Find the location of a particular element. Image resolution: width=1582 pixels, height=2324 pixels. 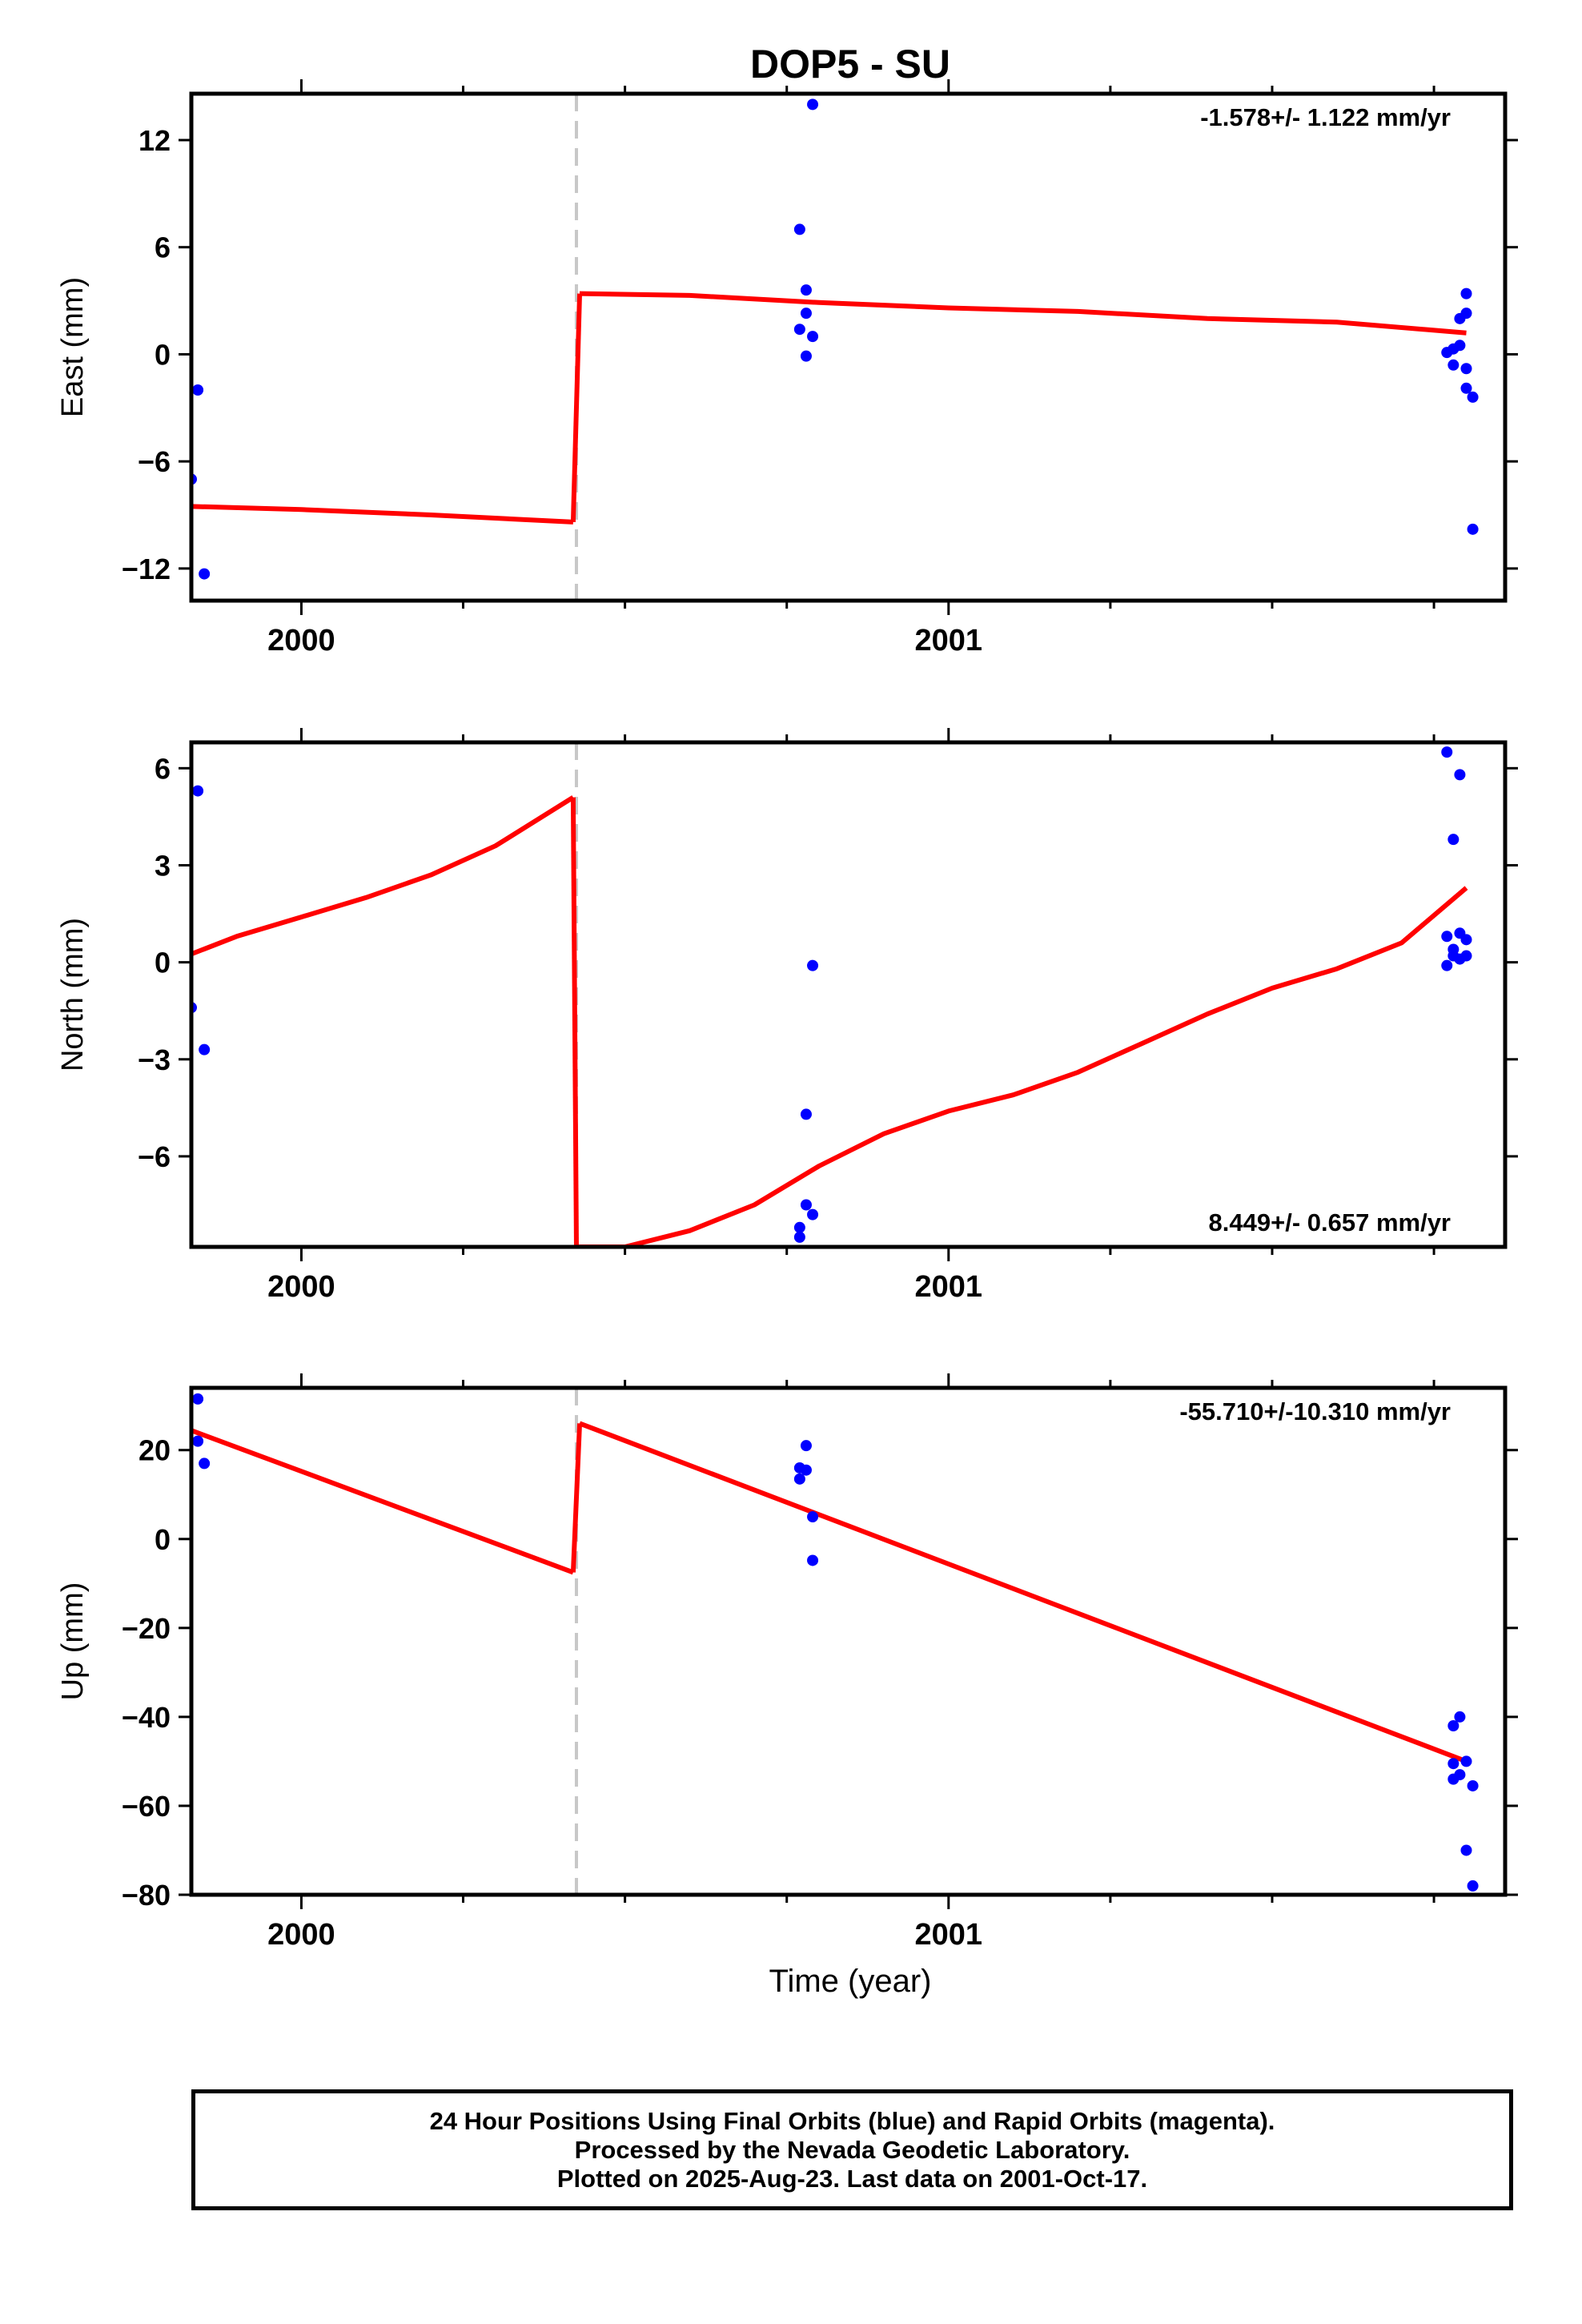

east-x-tick-label: 2001 is located at coordinates (949, 640).